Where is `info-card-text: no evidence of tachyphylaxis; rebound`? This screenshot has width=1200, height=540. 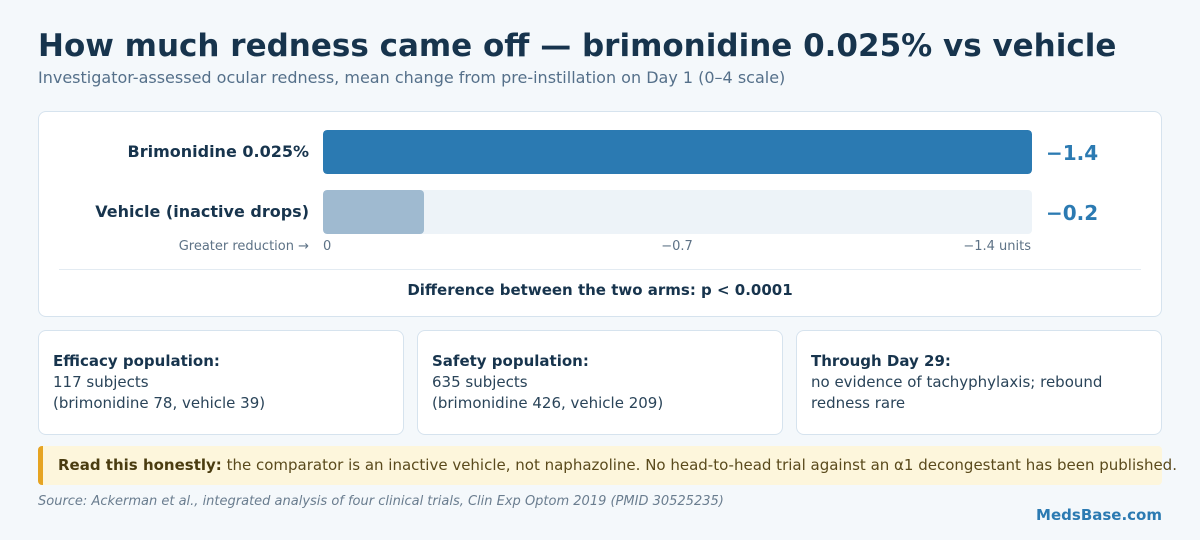 info-card-text: no evidence of tachyphylaxis; rebound is located at coordinates (957, 382).